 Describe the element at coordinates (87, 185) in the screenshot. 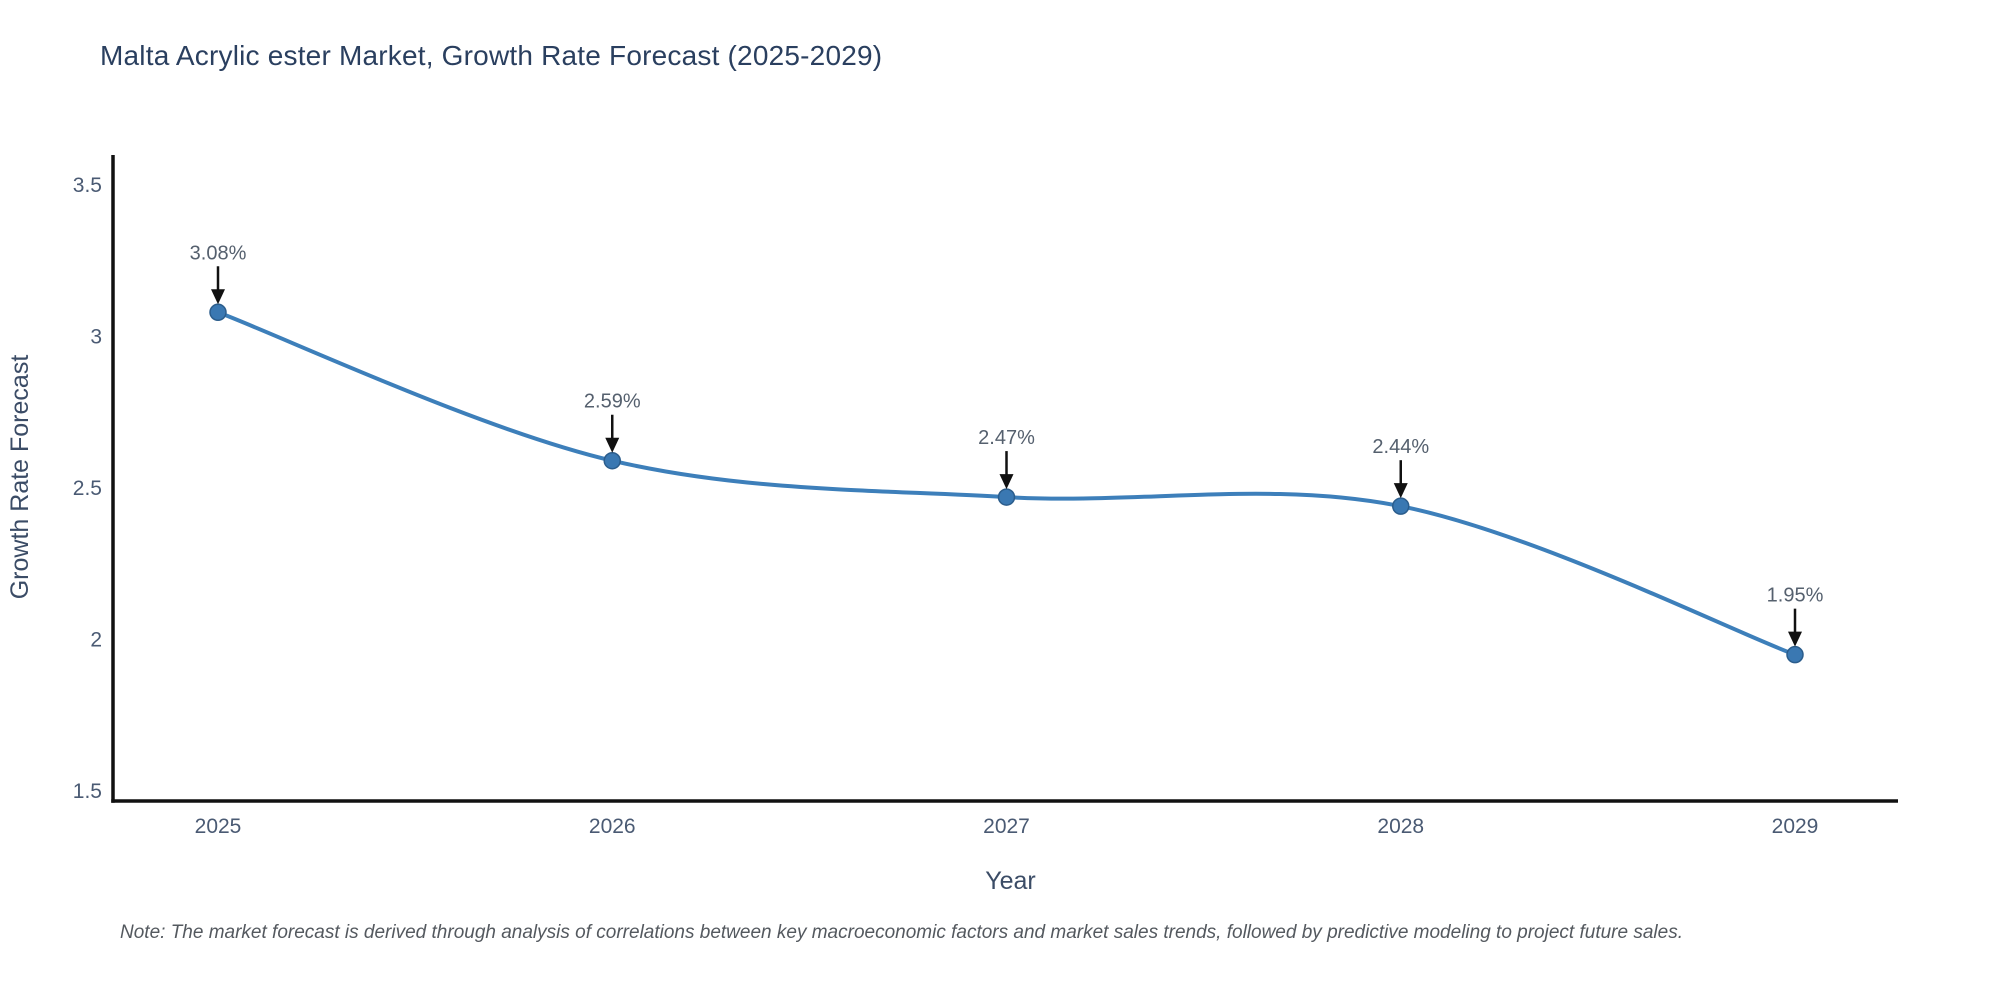

I see `y-tick-label: 3.5` at that location.